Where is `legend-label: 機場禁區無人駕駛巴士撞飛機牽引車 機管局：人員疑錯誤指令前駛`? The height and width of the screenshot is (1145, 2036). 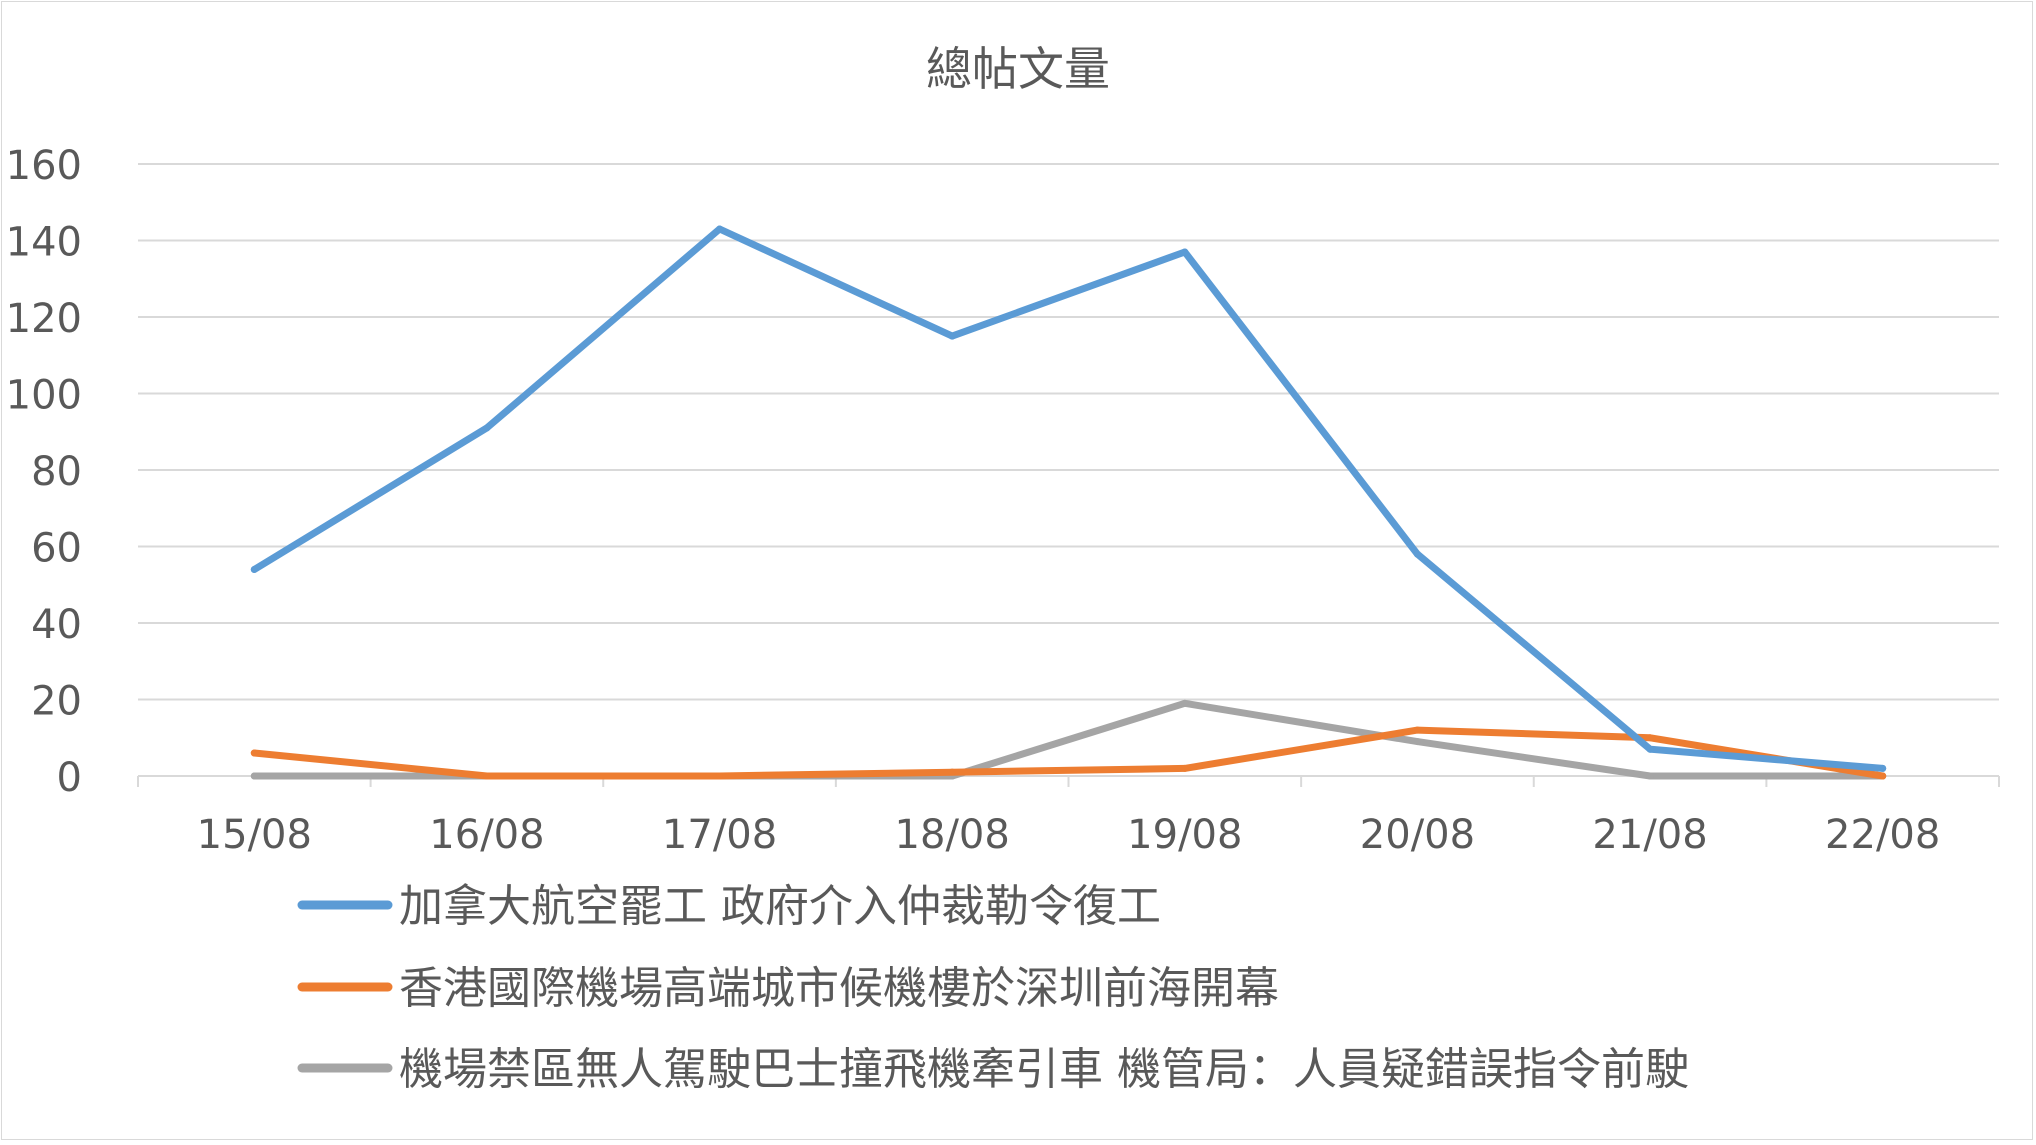 legend-label: 機場禁區無人駕駛巴士撞飛機牽引車 機管局：人員疑錯誤指令前駛 is located at coordinates (1044, 1069).